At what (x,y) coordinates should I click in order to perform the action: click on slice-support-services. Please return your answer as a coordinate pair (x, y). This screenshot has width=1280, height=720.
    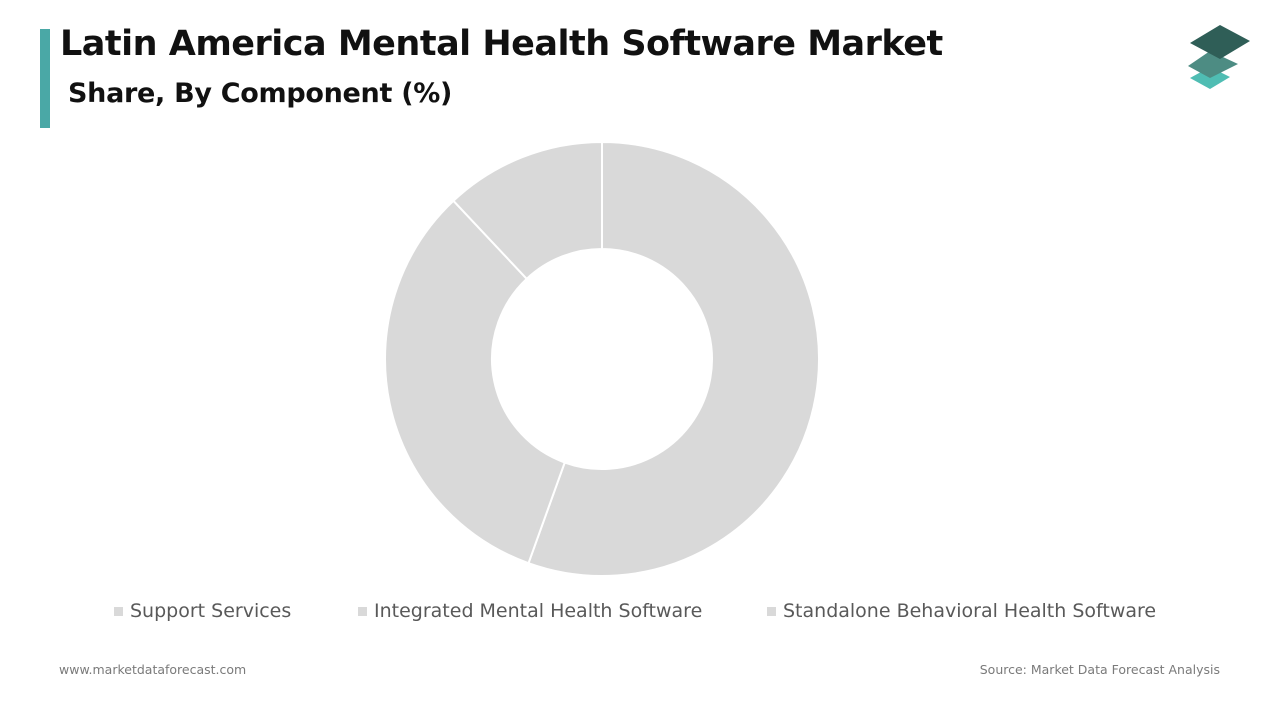
    Looking at the image, I should click on (673, 358).